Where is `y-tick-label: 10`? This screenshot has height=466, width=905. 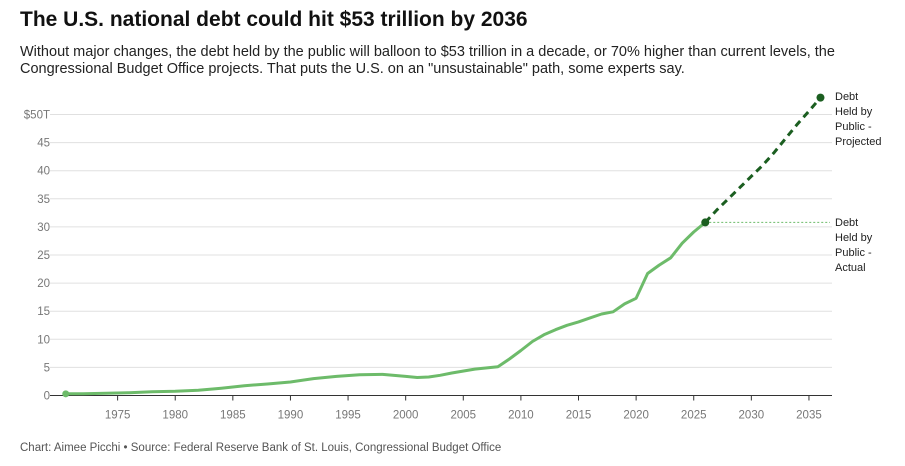 y-tick-label: 10 is located at coordinates (43, 340).